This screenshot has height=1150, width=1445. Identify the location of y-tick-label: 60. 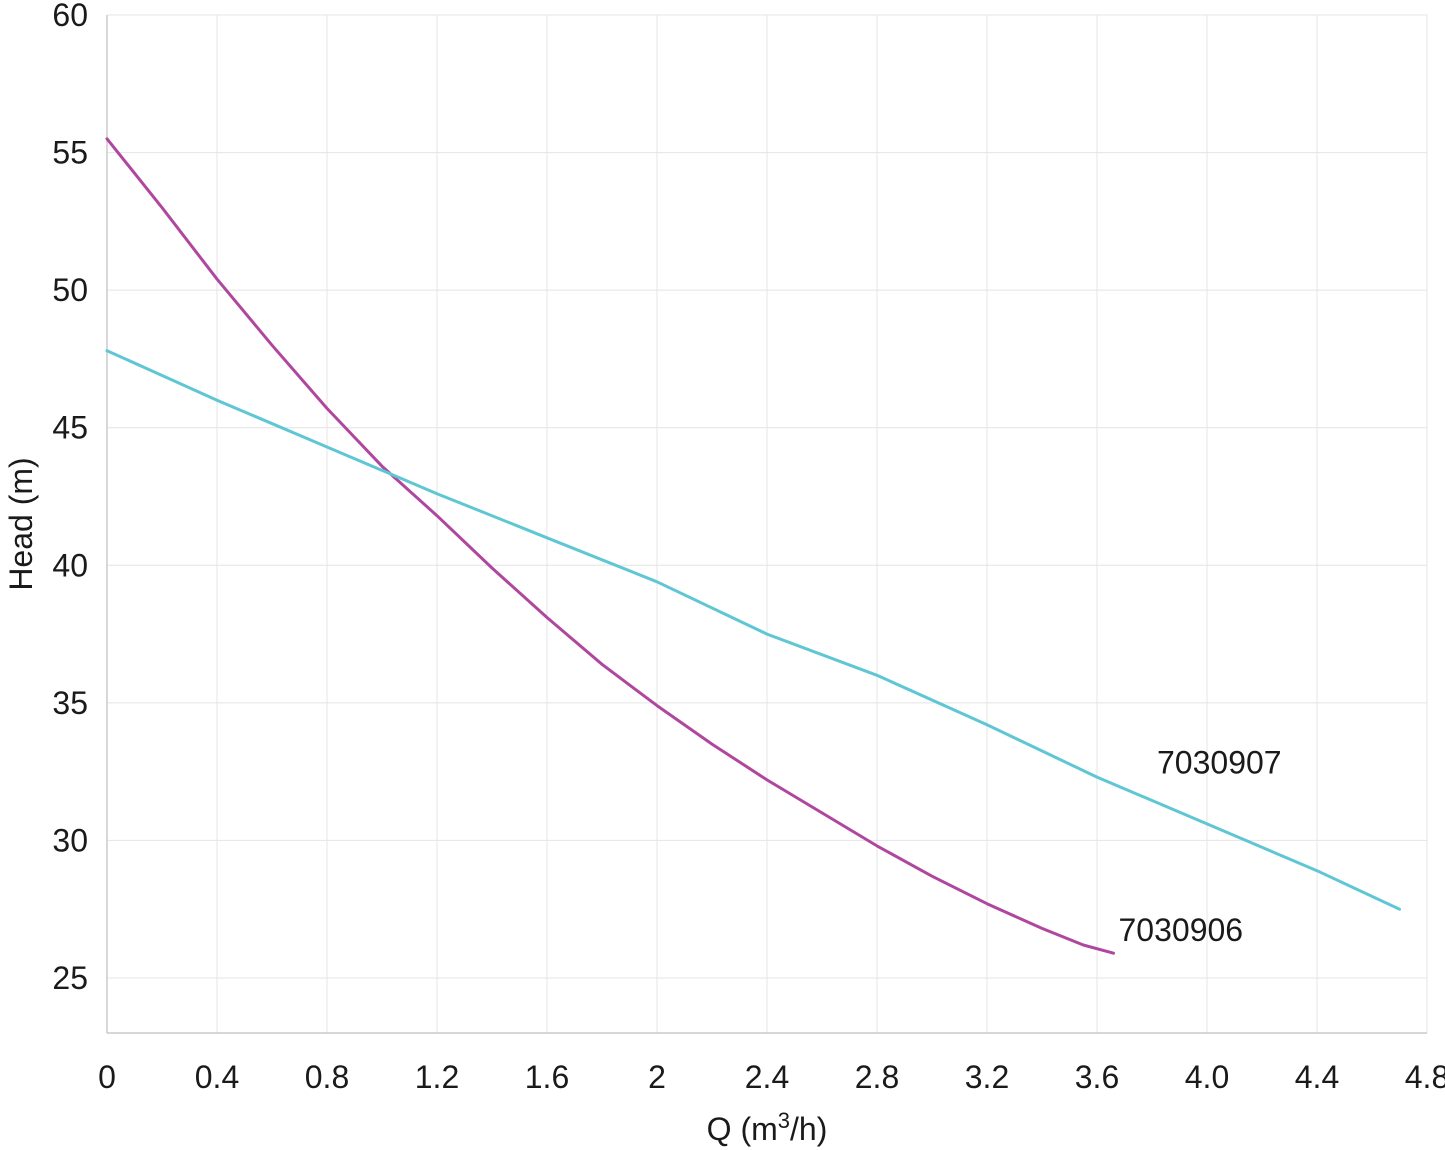
(70, 16).